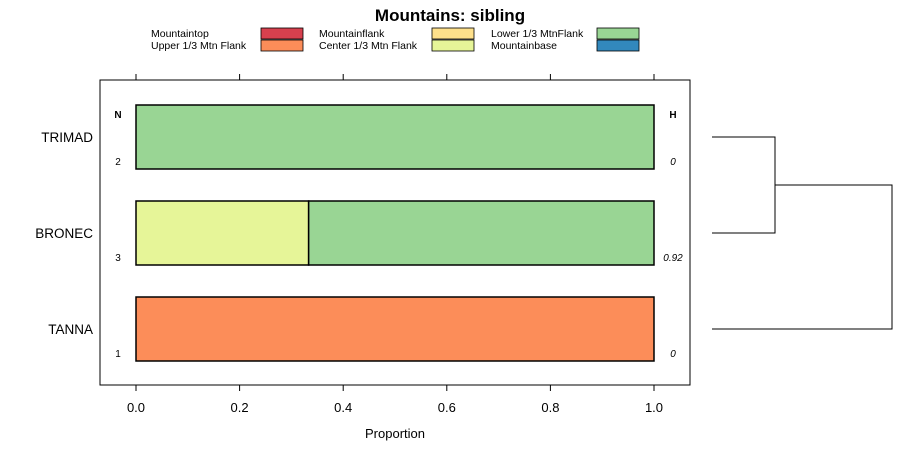 This screenshot has height=460, width=900. I want to click on x-tick-label: 1.0, so click(654, 407).